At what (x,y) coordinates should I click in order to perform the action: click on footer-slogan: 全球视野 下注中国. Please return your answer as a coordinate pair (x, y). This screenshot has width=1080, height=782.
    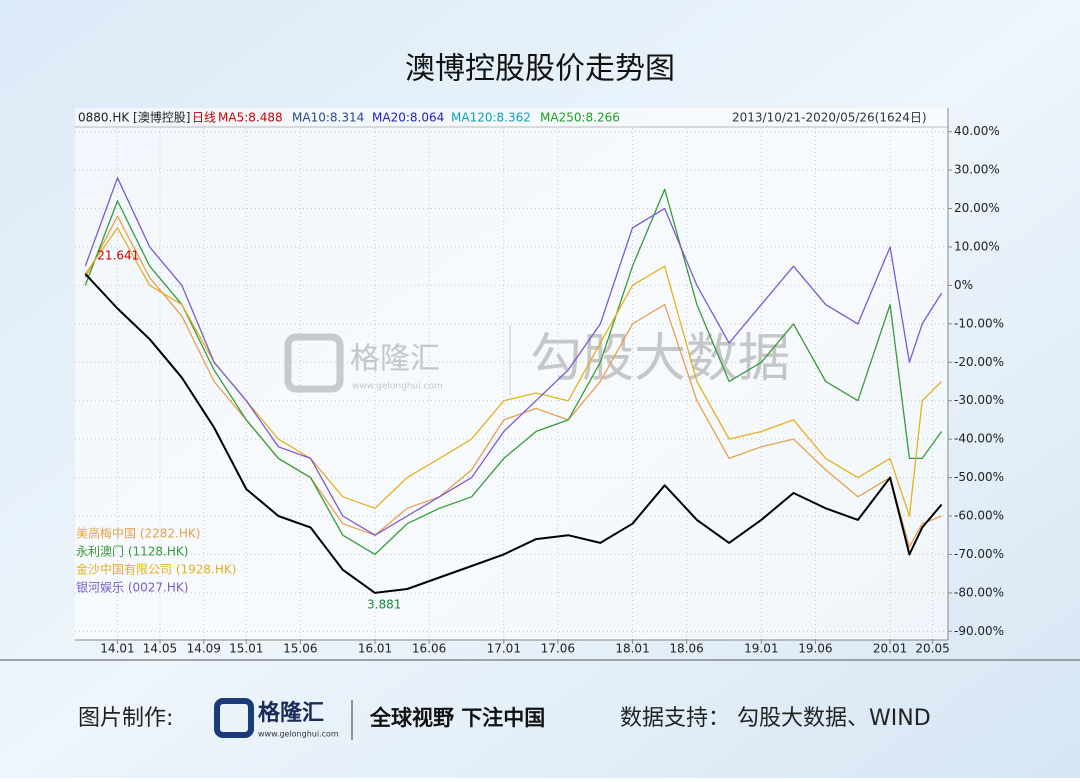
    Looking at the image, I should click on (457, 718).